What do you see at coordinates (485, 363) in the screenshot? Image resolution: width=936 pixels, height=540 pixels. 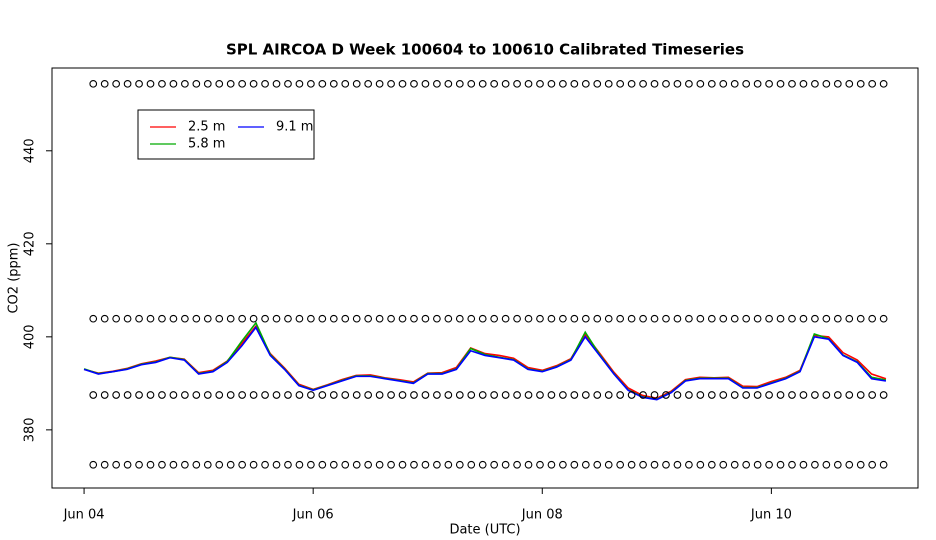 I see `series-line` at bounding box center [485, 363].